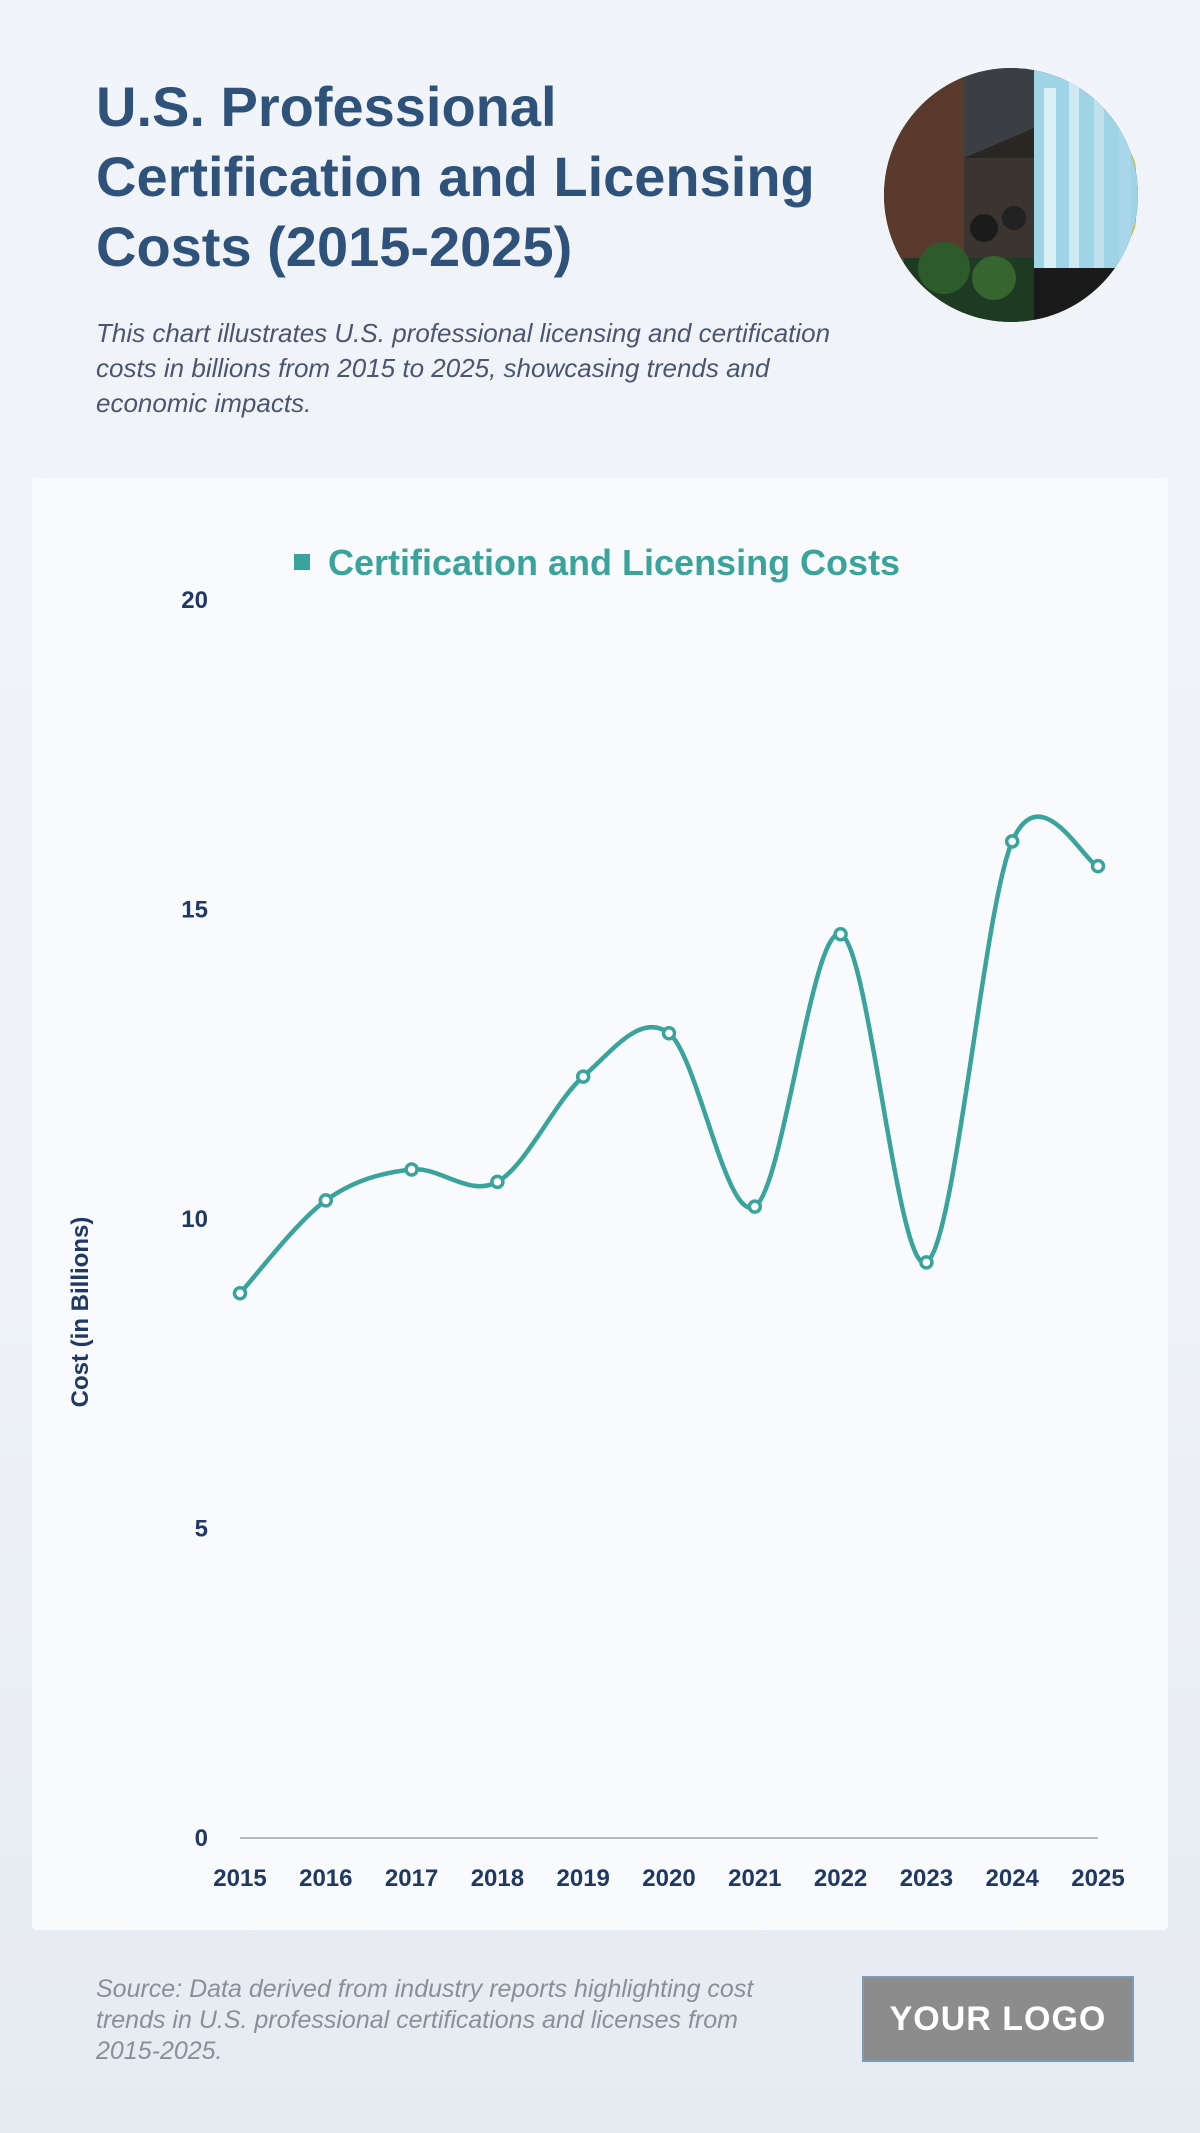  I want to click on x-tick-label: 2015, so click(239, 1878).